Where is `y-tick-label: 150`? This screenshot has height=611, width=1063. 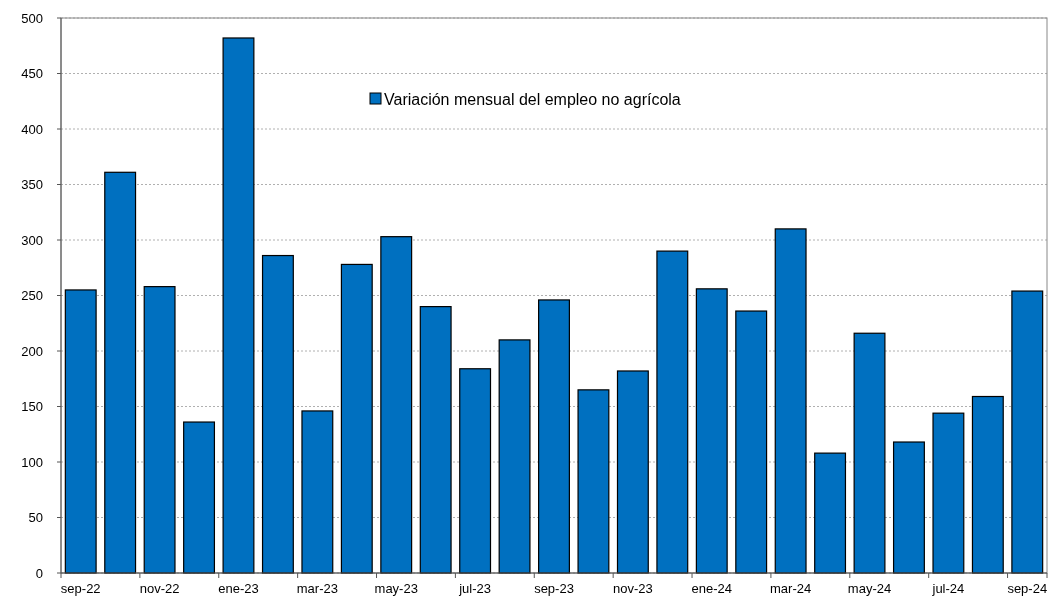 y-tick-label: 150 is located at coordinates (32, 407).